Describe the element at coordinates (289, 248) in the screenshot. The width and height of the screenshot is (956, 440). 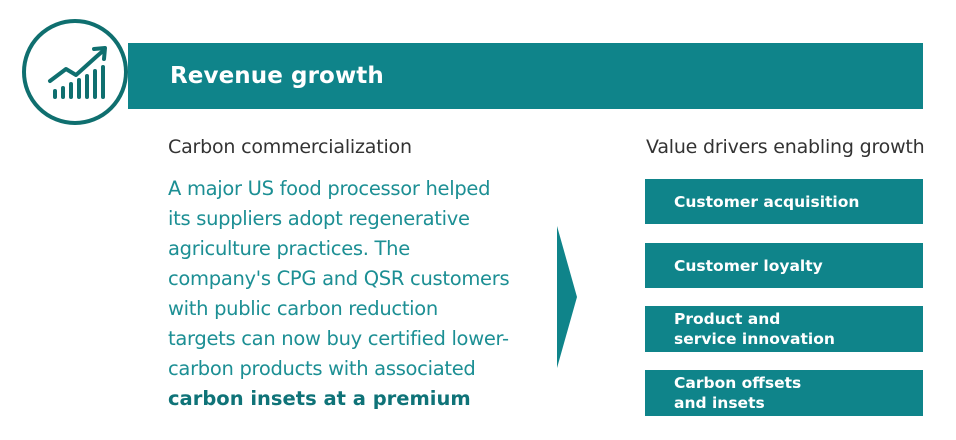
I see `body-line: agriculture practices. The` at that location.